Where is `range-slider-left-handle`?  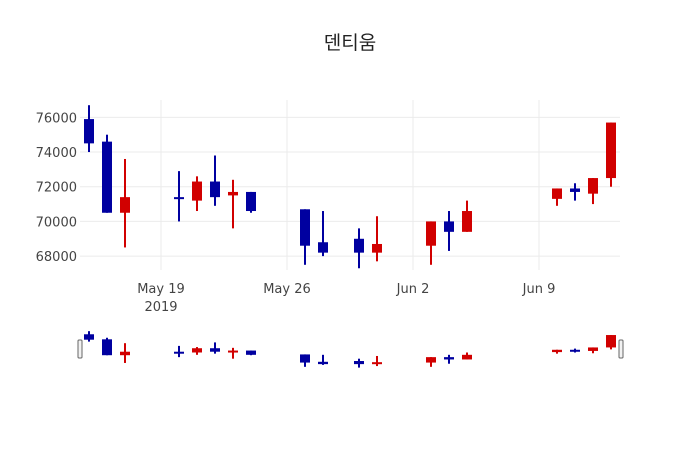
range-slider-left-handle is located at coordinates (80, 349).